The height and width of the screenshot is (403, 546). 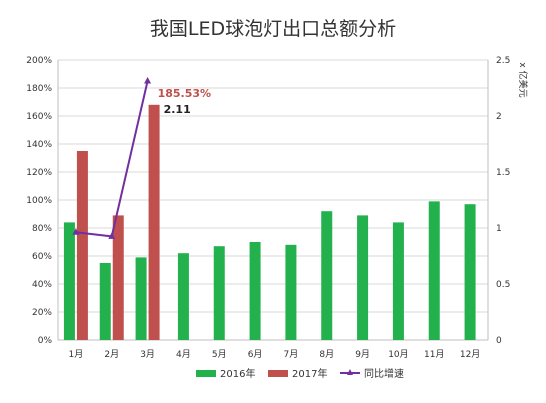 I want to click on y-left-tick-label: 0%, so click(x=45, y=341).